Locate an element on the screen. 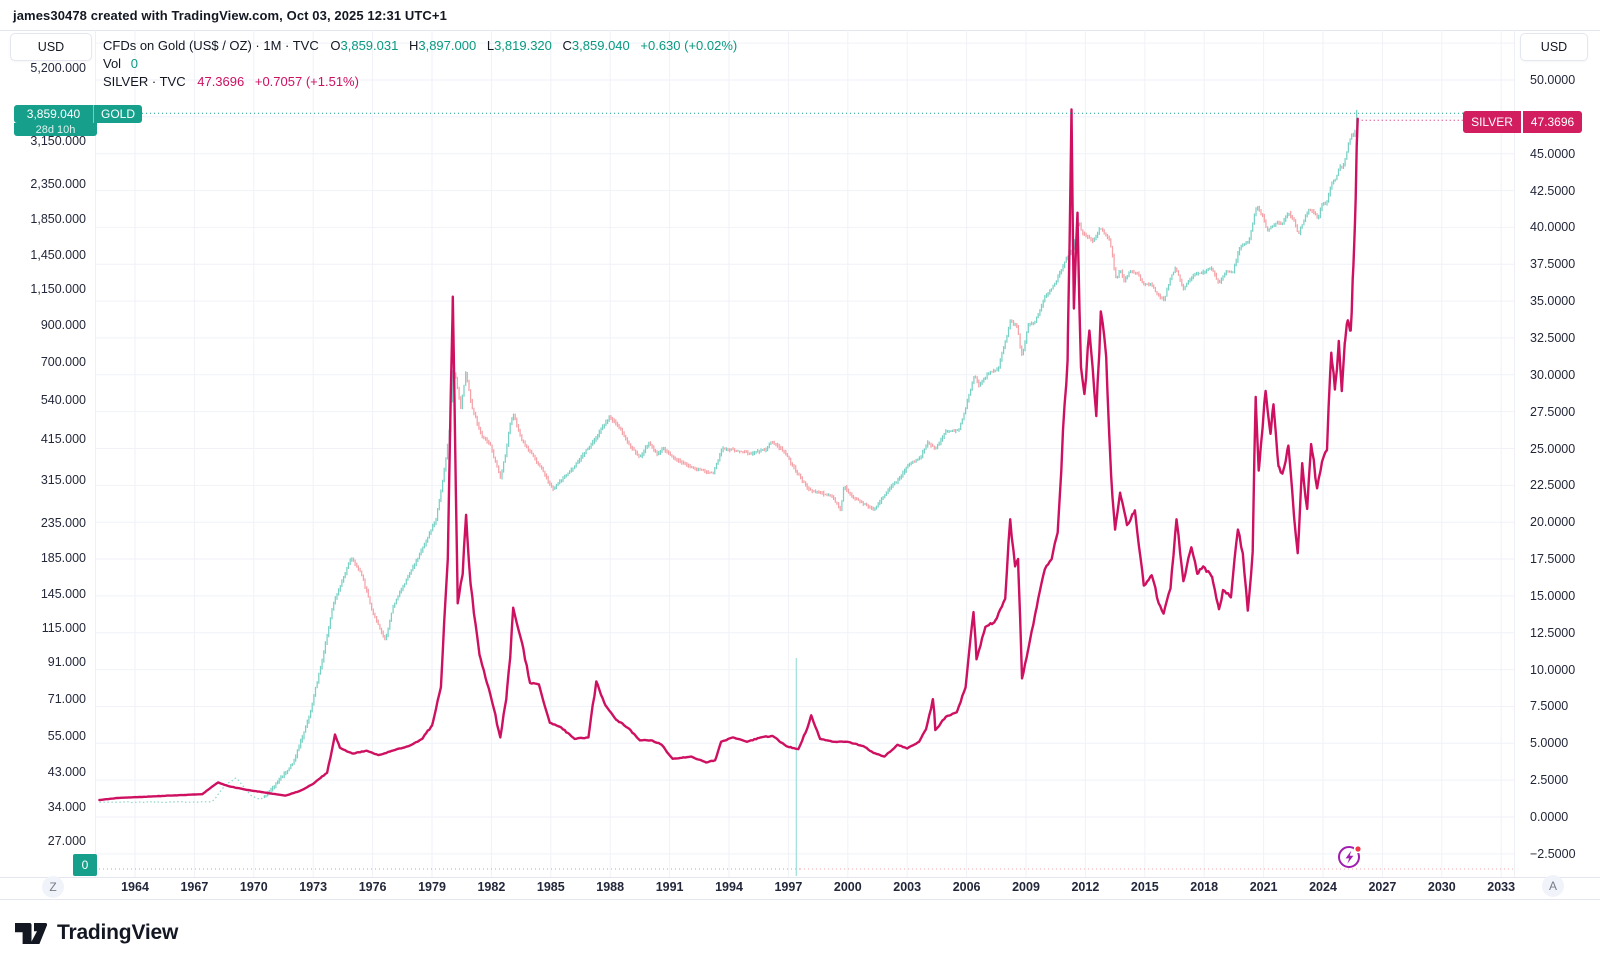 This screenshot has height=967, width=1600. close-value: 3,859.040 is located at coordinates (600, 45).